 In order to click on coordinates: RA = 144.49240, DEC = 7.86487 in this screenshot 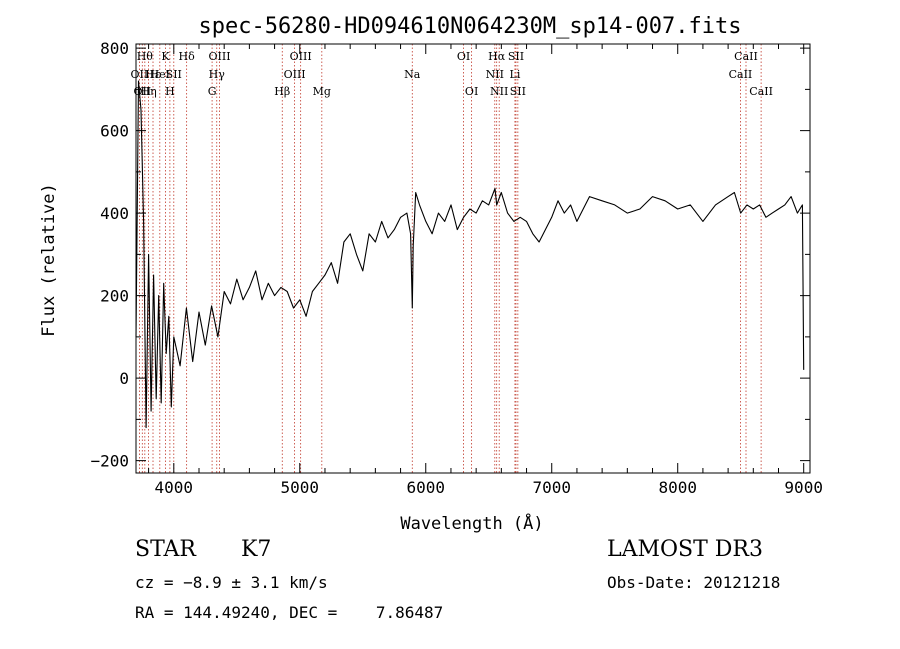, I will do `click(289, 612)`.